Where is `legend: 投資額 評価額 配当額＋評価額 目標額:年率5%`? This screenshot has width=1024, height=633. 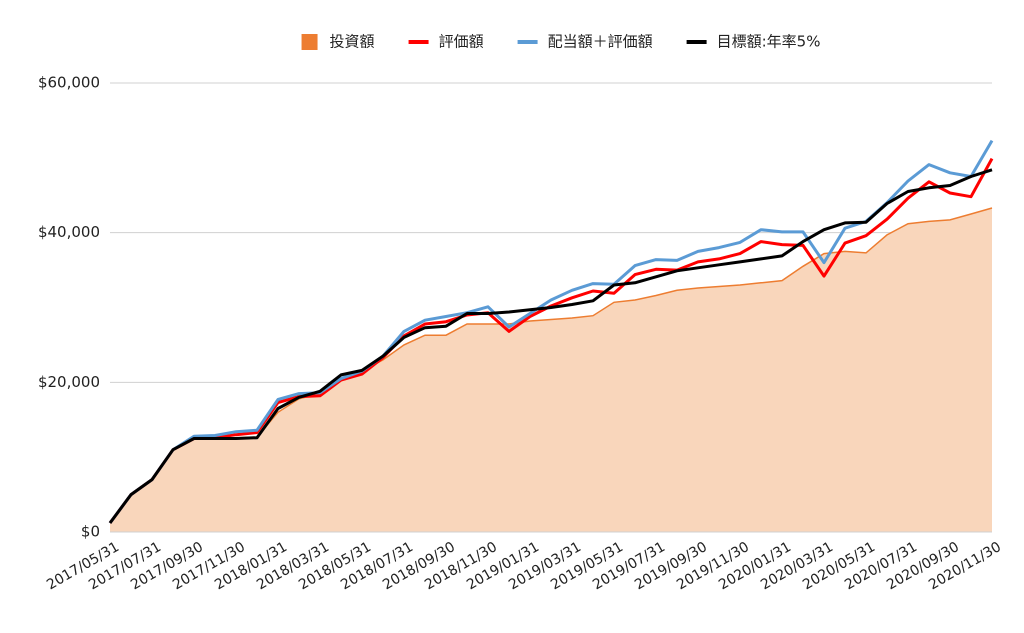
legend: 投資額 評価額 配当額＋評価額 目標額:年率5% is located at coordinates (561, 42).